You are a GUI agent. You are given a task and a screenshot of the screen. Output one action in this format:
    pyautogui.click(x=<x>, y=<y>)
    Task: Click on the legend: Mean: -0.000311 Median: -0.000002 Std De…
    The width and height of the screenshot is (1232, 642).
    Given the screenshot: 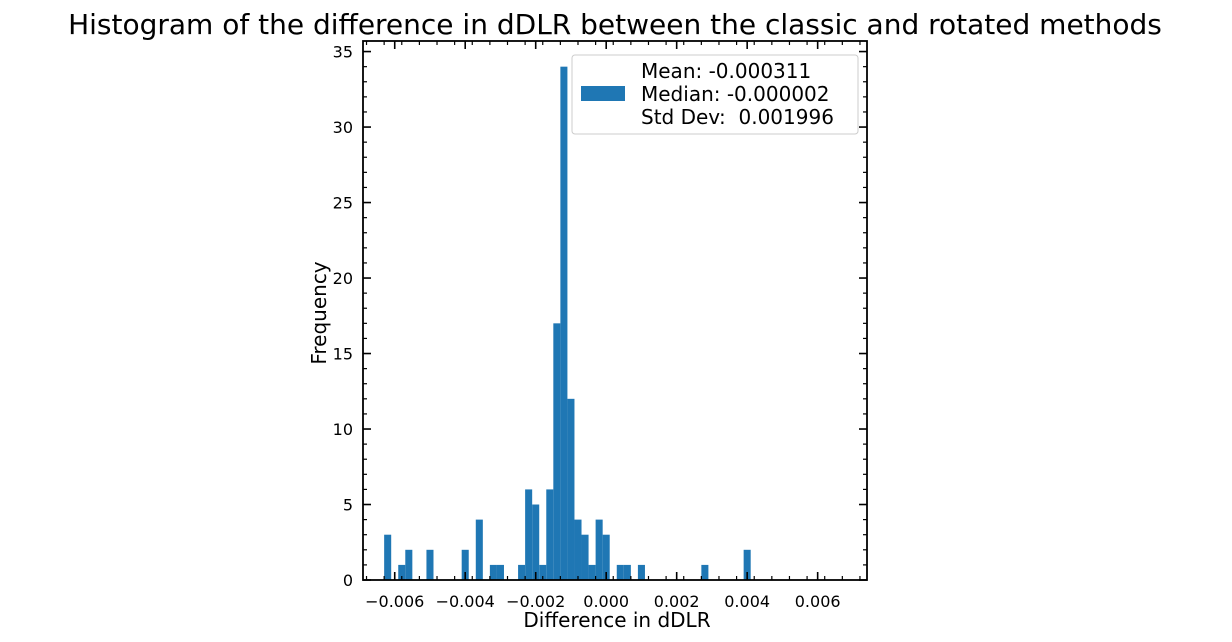 What is the action you would take?
    pyautogui.click(x=715, y=94)
    